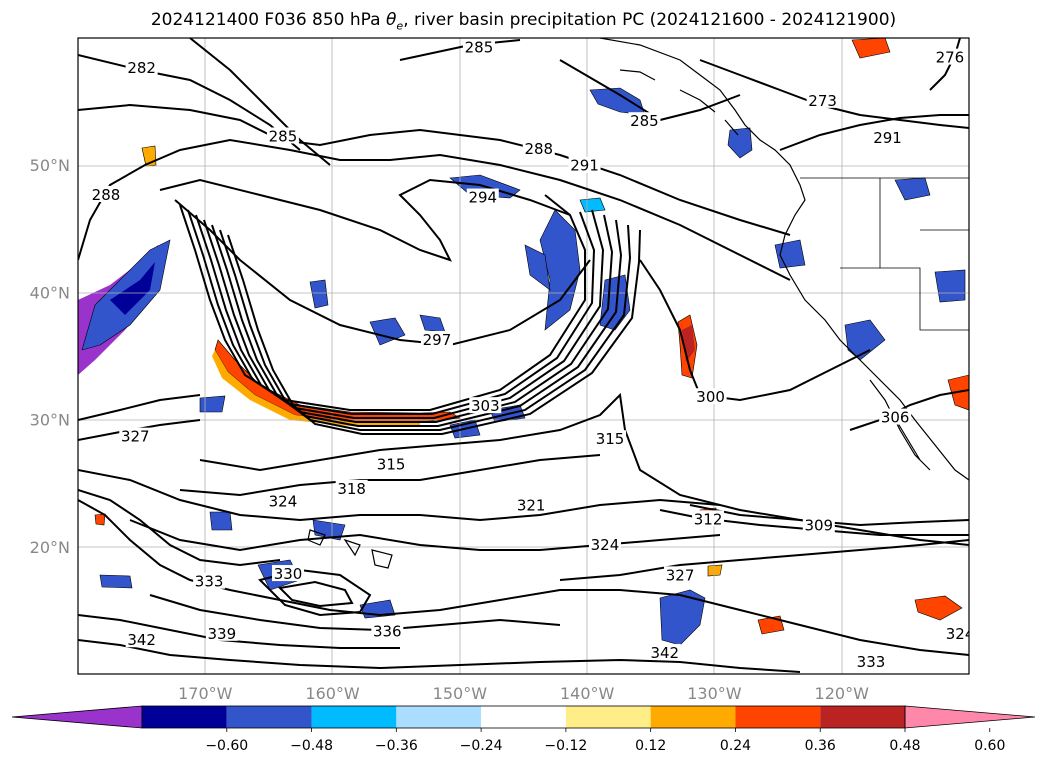 Image resolution: width=1047 pixels, height=767 pixels. What do you see at coordinates (682, 617) in the screenshot?
I see `neg-region-tropic` at bounding box center [682, 617].